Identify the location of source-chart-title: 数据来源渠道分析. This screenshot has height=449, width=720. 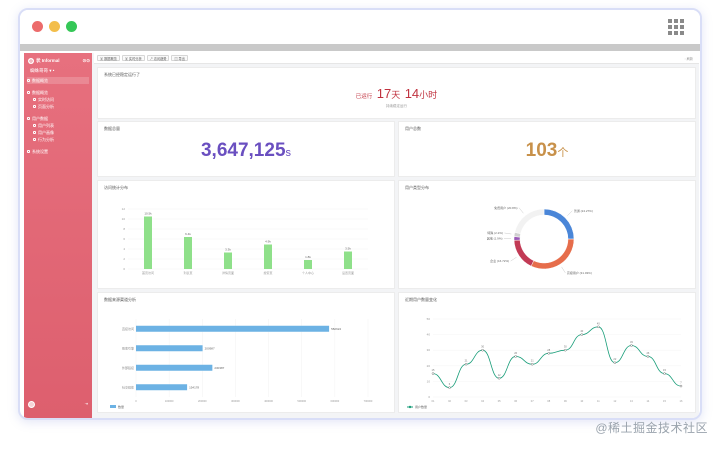
(120, 299).